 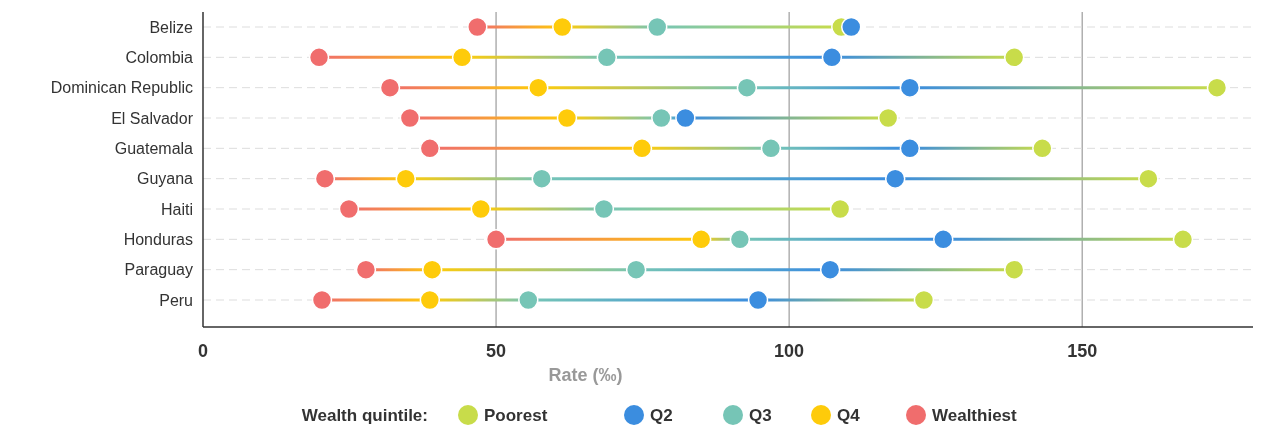 What do you see at coordinates (849, 415) in the screenshot?
I see `legend-label: Q4` at bounding box center [849, 415].